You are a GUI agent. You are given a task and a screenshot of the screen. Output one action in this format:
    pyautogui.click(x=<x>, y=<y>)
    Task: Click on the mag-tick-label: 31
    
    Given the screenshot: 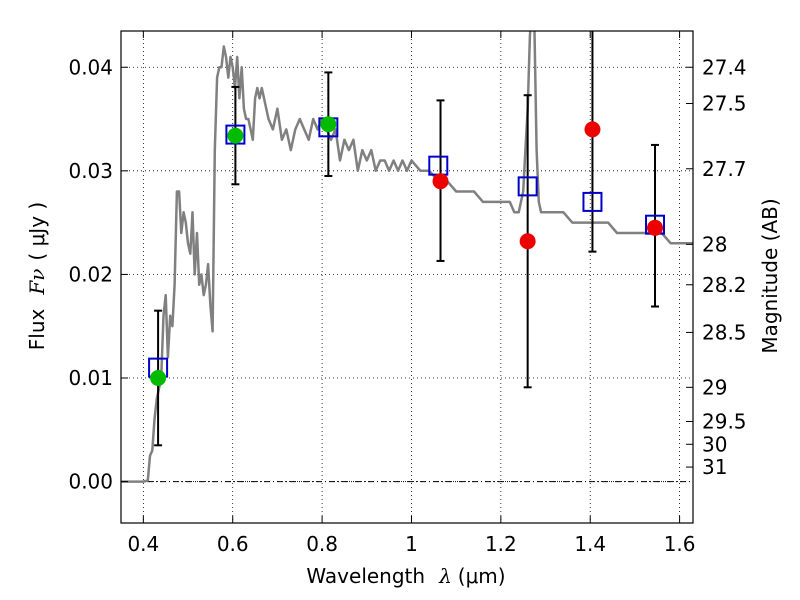 What is the action you would take?
    pyautogui.click(x=714, y=467)
    